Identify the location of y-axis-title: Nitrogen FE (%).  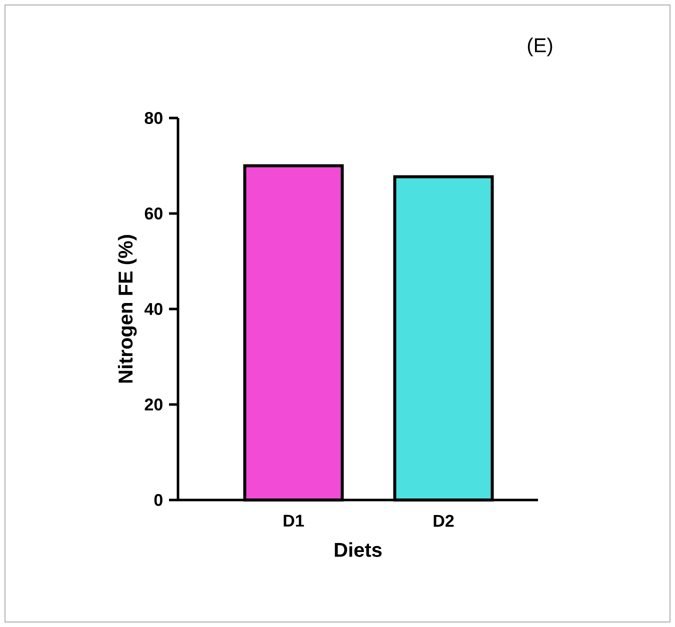
(127, 309).